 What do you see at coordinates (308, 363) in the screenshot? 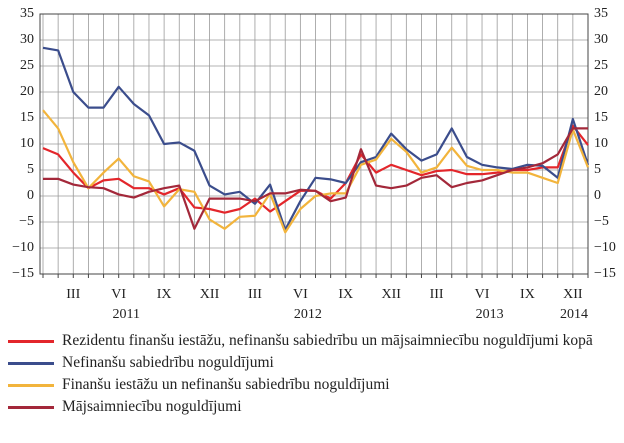
I see `legend-entry: Nefinanšu sabiedrību noguldījumi` at bounding box center [308, 363].